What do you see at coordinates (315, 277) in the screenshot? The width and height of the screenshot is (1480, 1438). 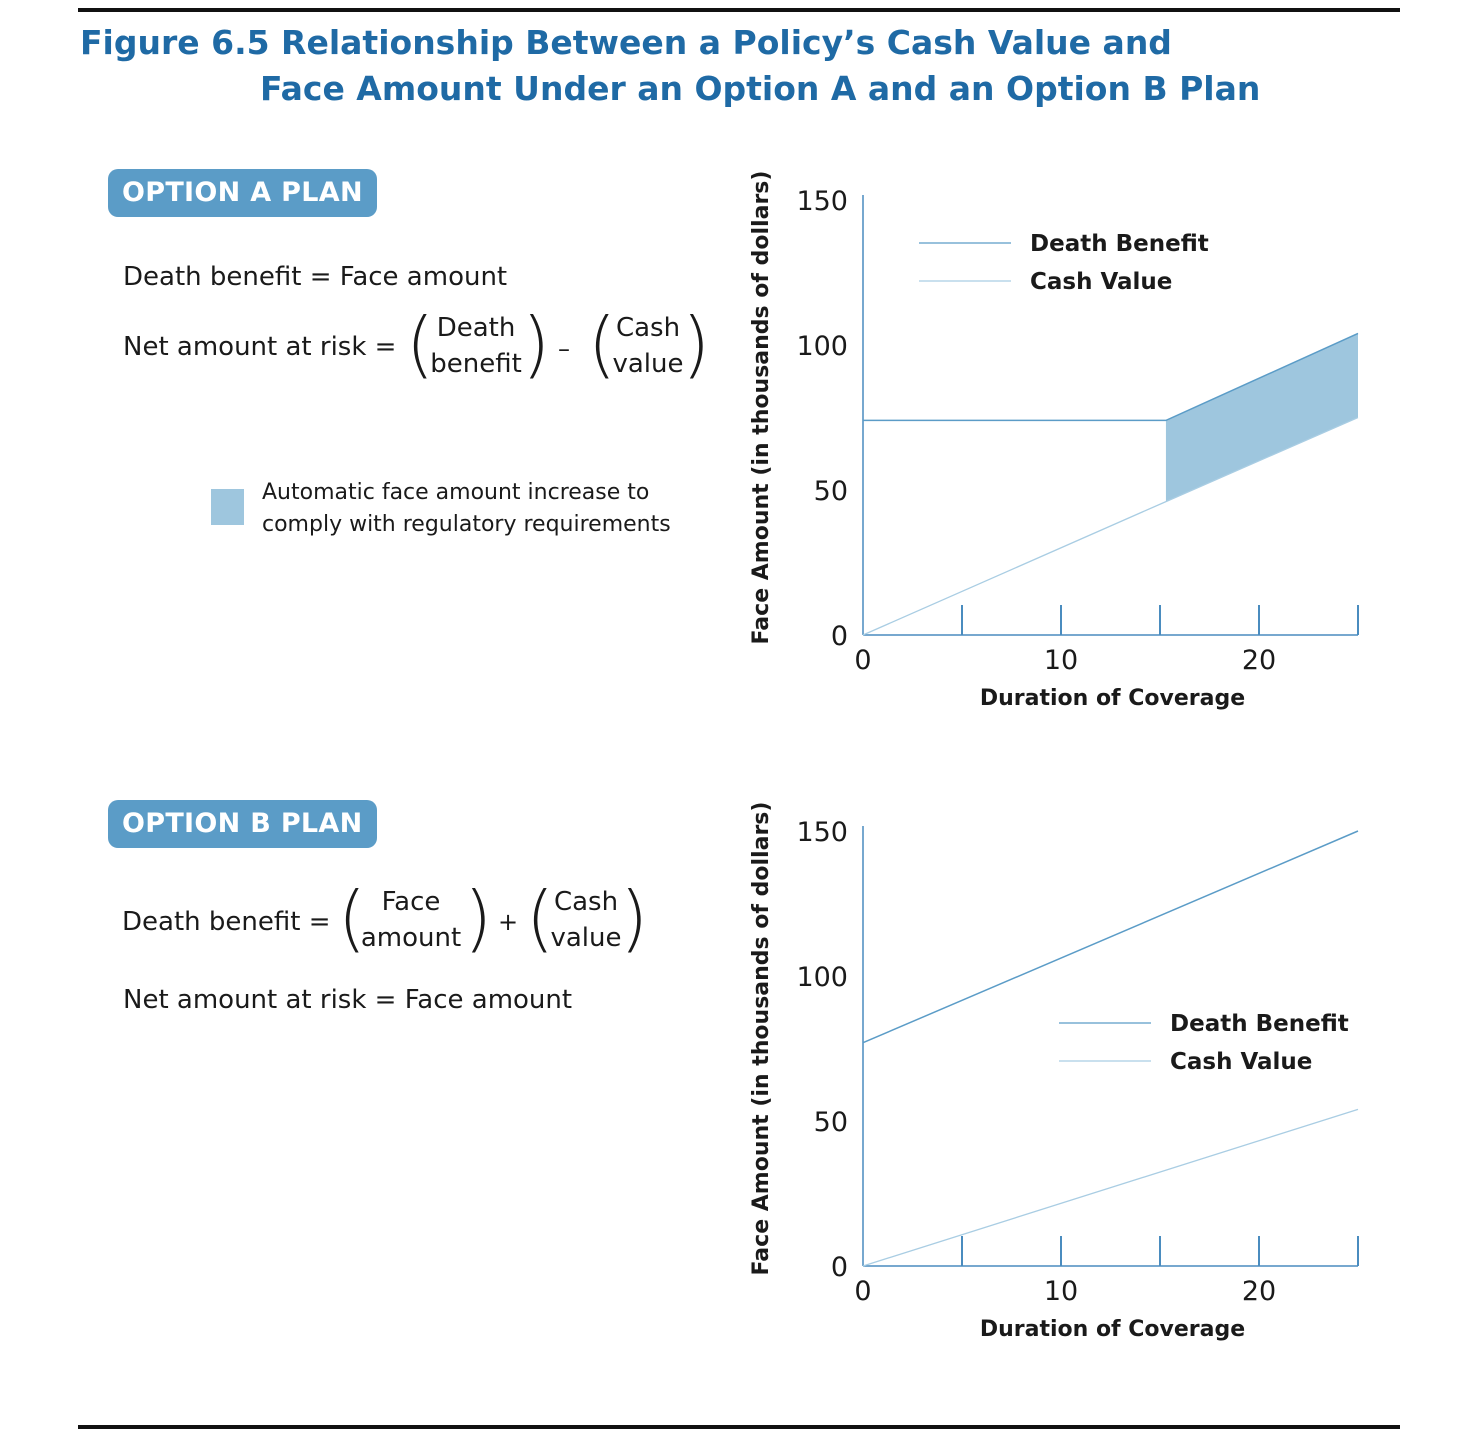 I see `option-a-death-benefit-equation: Death benefit = Face amount` at bounding box center [315, 277].